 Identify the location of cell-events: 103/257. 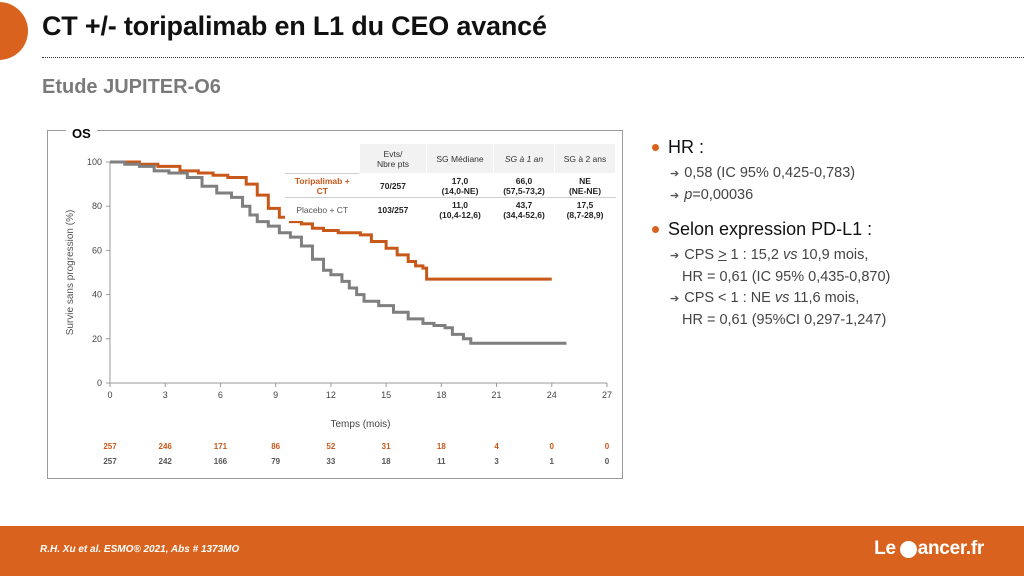
(393, 209).